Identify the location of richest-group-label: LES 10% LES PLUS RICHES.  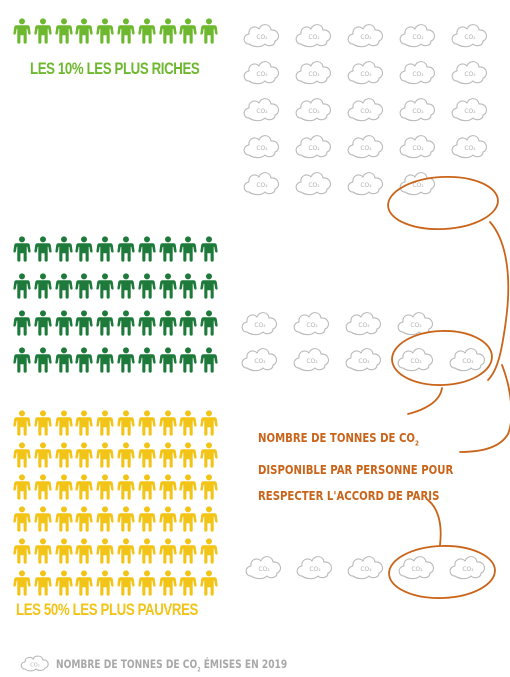
(115, 68).